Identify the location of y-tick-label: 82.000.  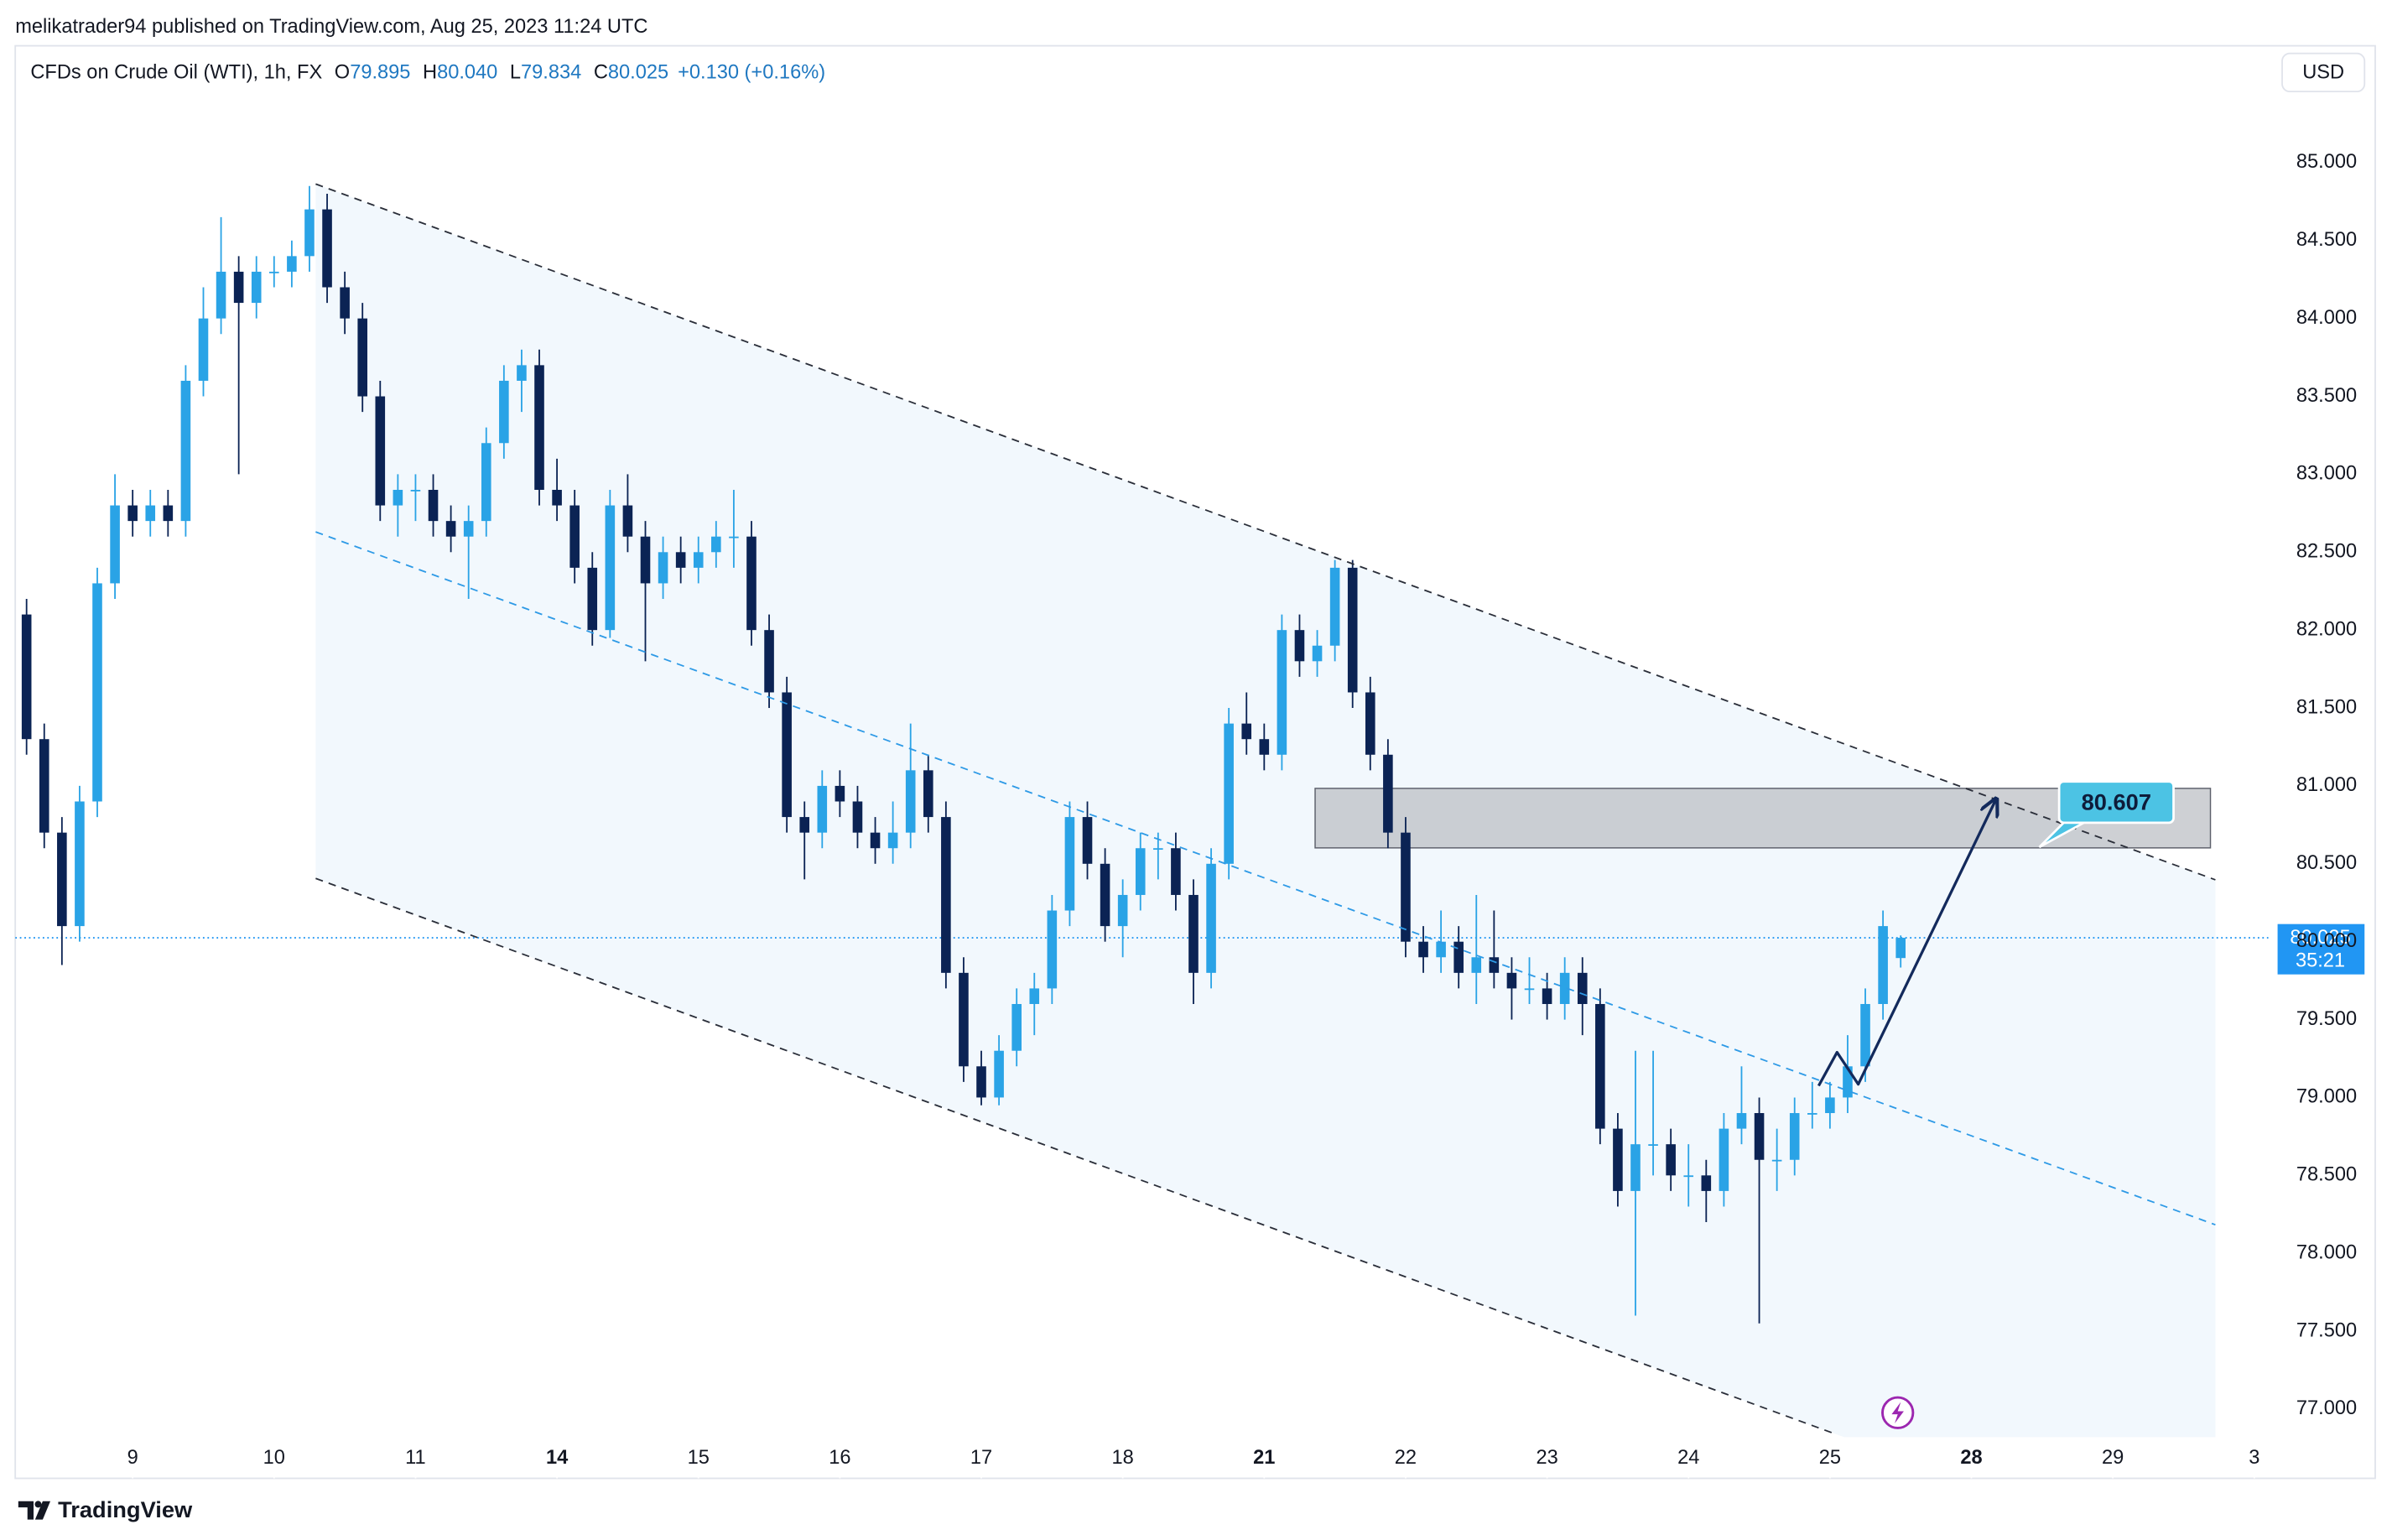
(2326, 629).